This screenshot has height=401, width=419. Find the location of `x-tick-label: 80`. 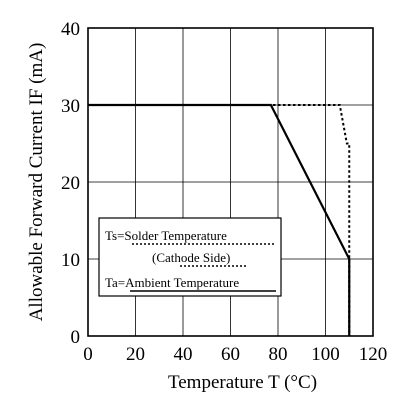

x-tick-label: 80 is located at coordinates (278, 354).